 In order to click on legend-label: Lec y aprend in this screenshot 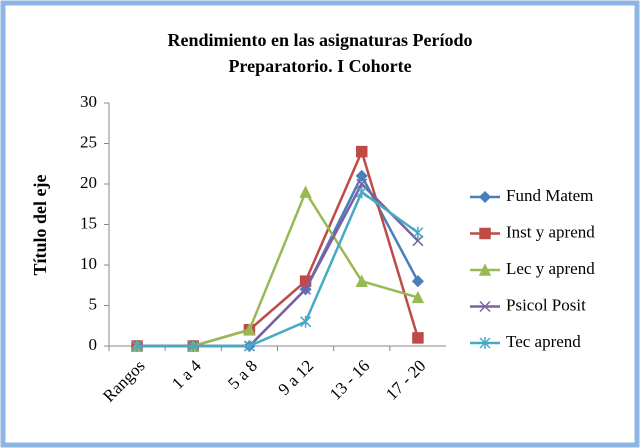, I will do `click(550, 268)`.